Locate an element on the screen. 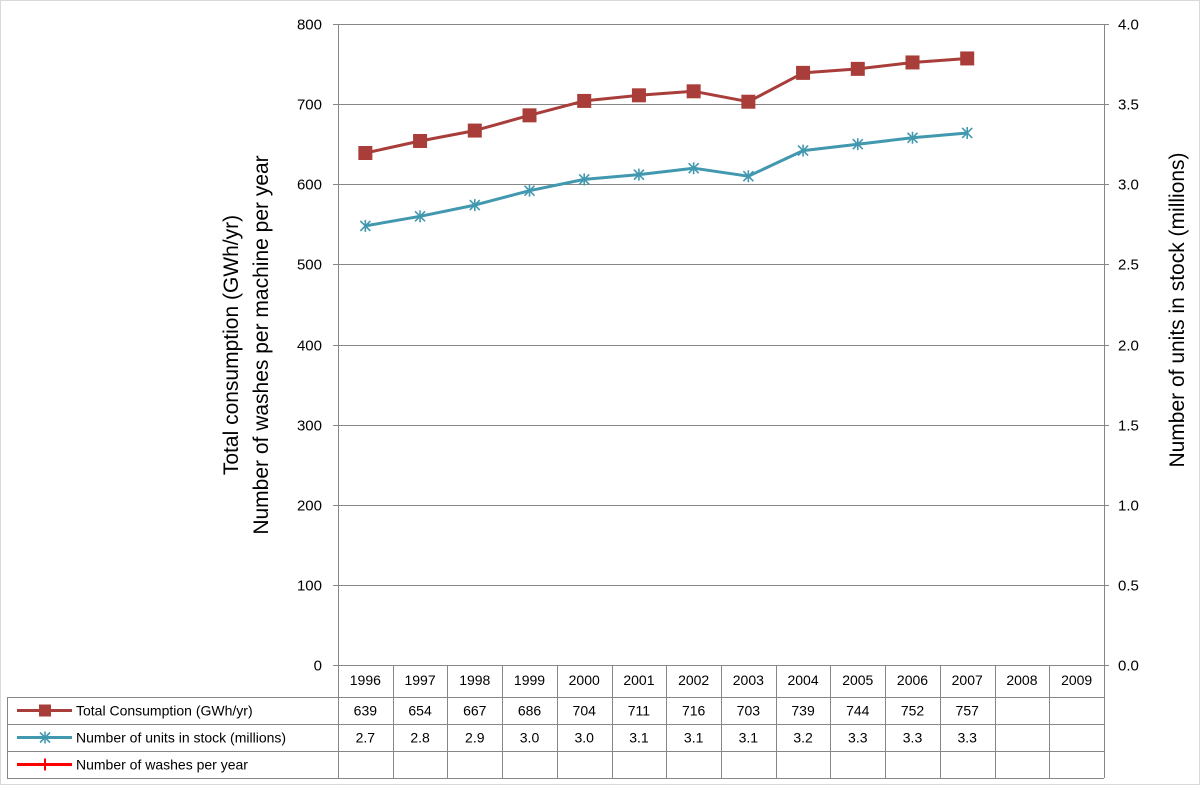 Image resolution: width=1200 pixels, height=785 pixels. table-cell-value: 757 is located at coordinates (968, 711).